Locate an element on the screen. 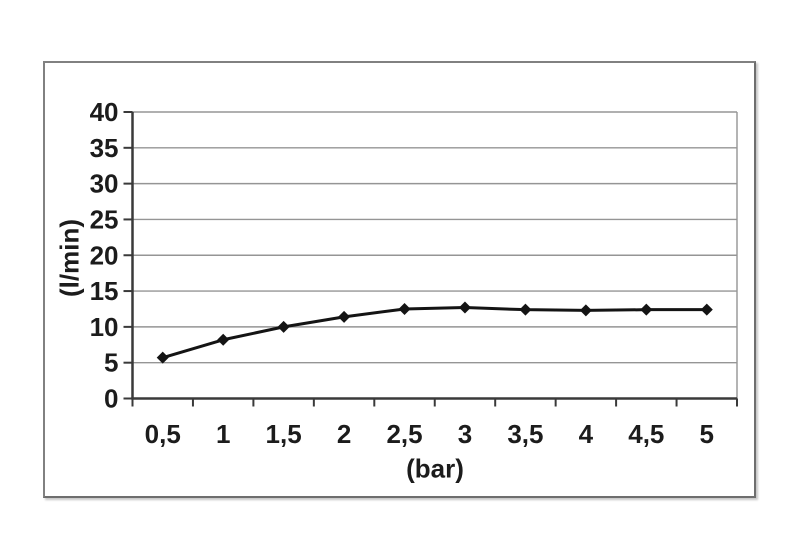  x-tick-label: 1,5 is located at coordinates (284, 434).